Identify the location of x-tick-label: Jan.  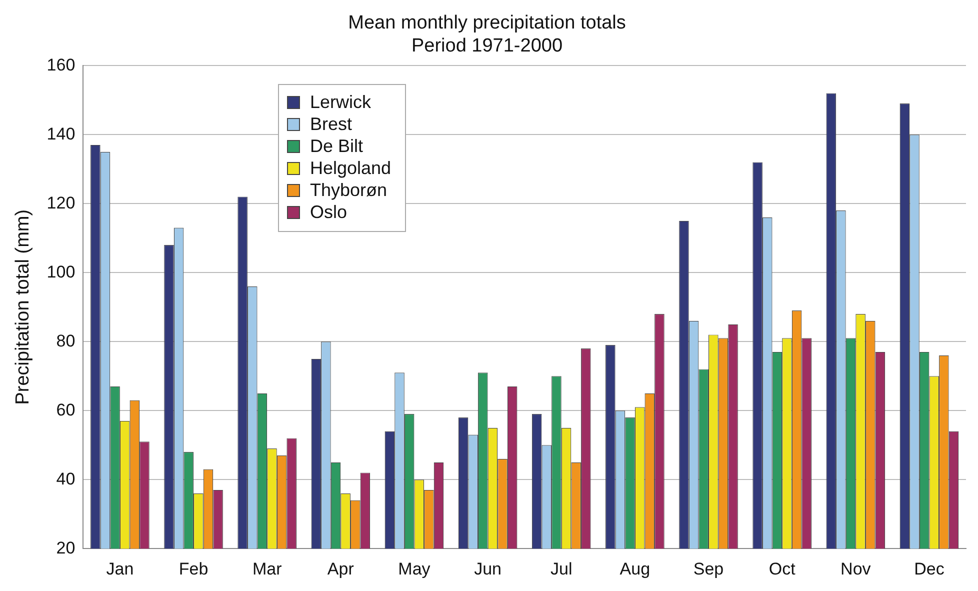
(120, 568).